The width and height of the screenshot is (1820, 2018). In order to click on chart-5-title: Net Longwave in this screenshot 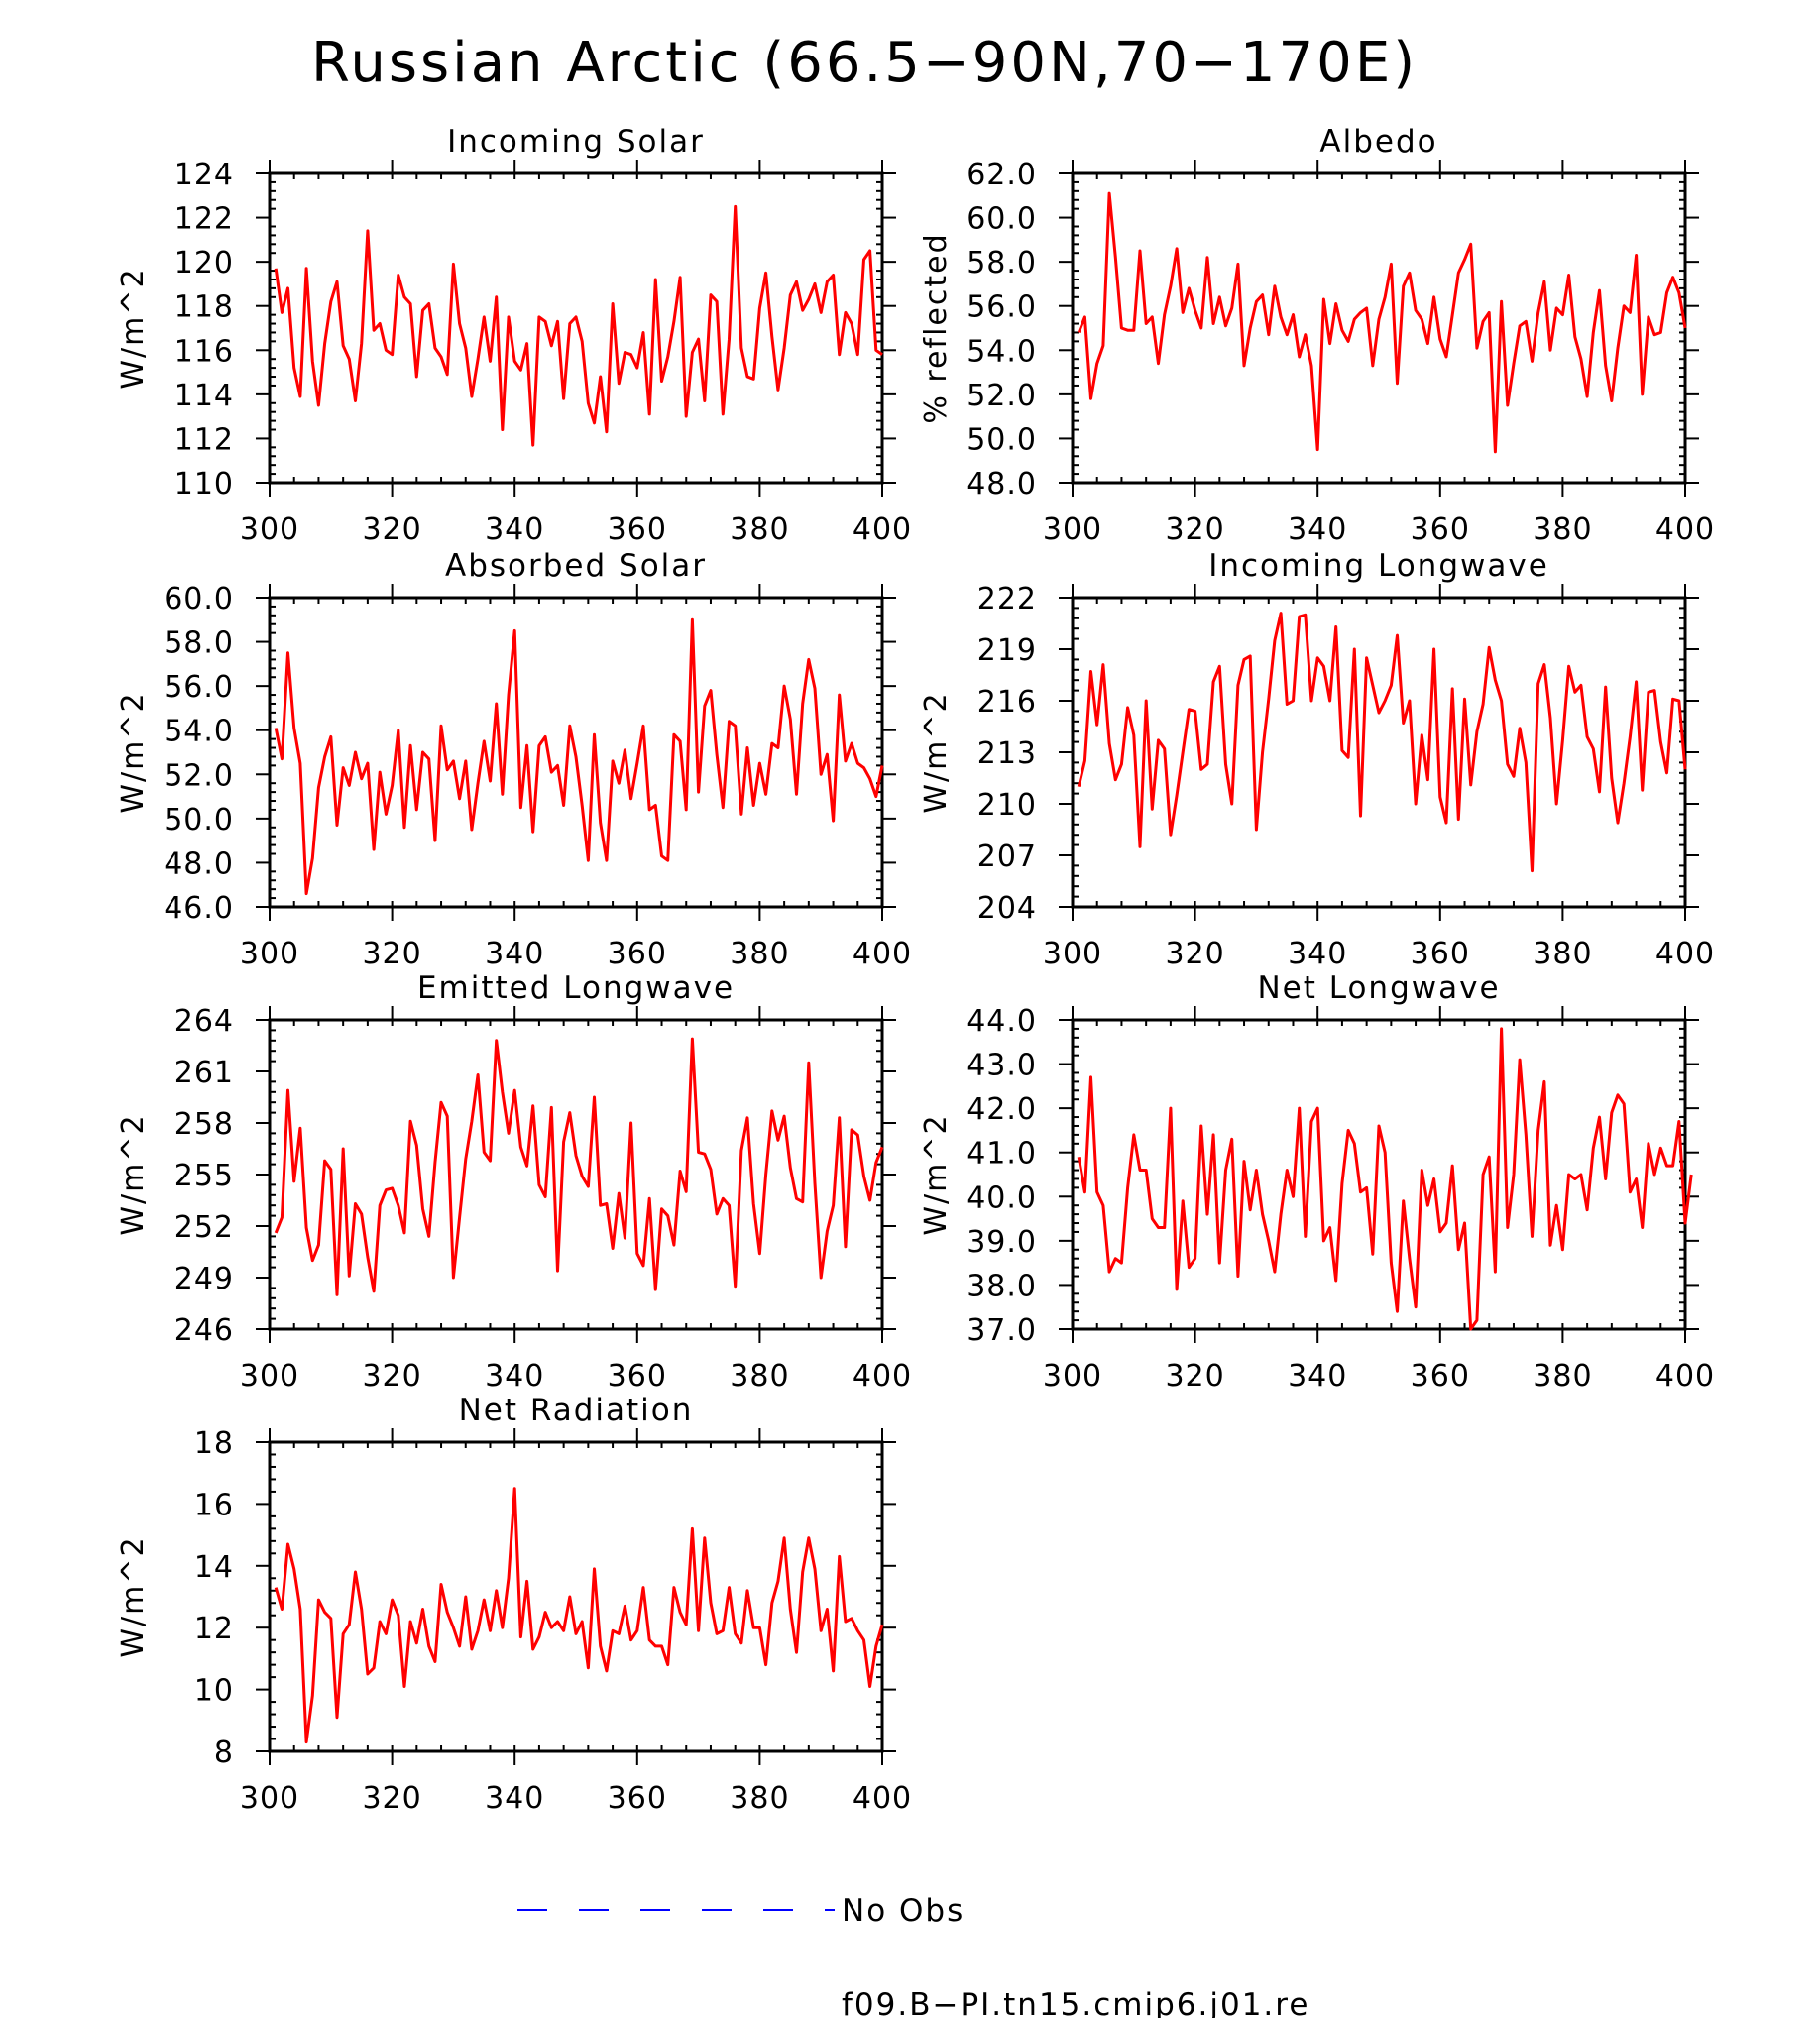, I will do `click(1378, 988)`.